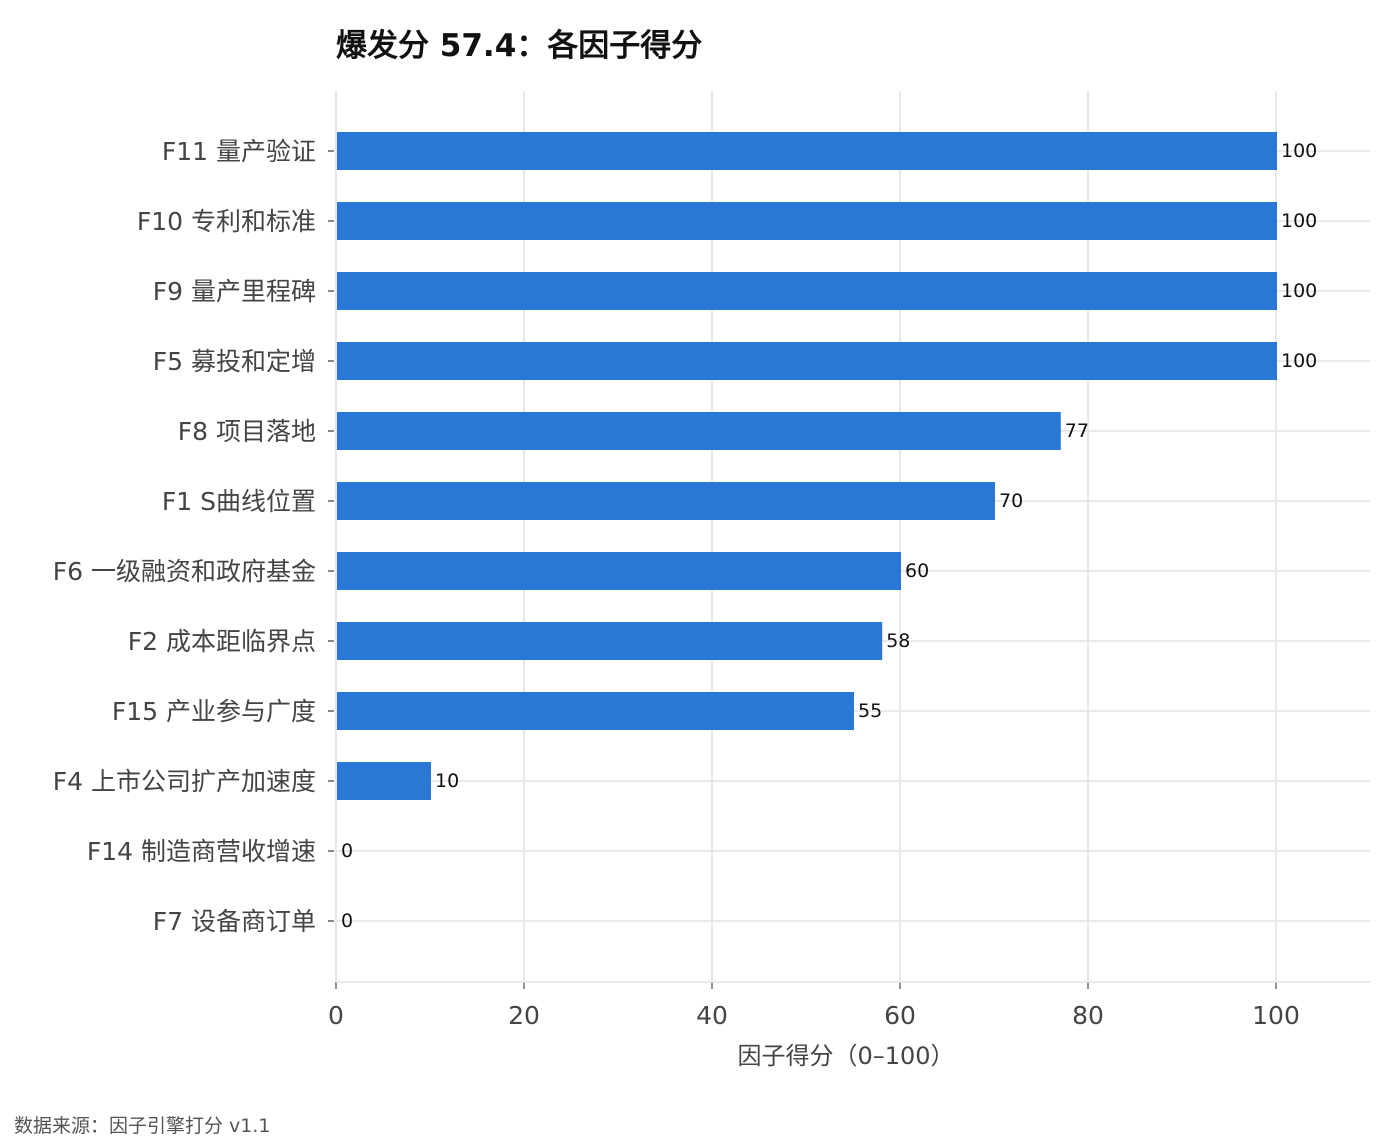 The height and width of the screenshot is (1144, 1400). Describe the element at coordinates (447, 781) in the screenshot. I see `bar-value-label: 10` at that location.